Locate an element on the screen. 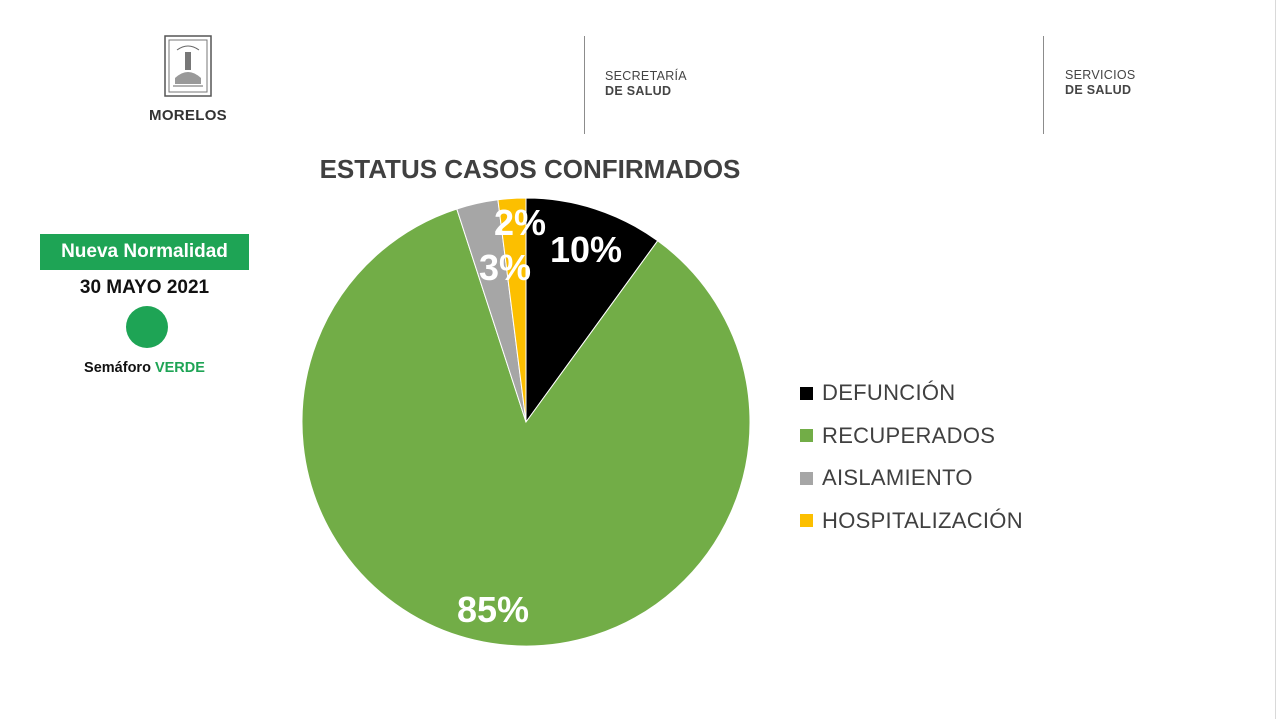  pie-slice-hospitalización is located at coordinates (512, 310).